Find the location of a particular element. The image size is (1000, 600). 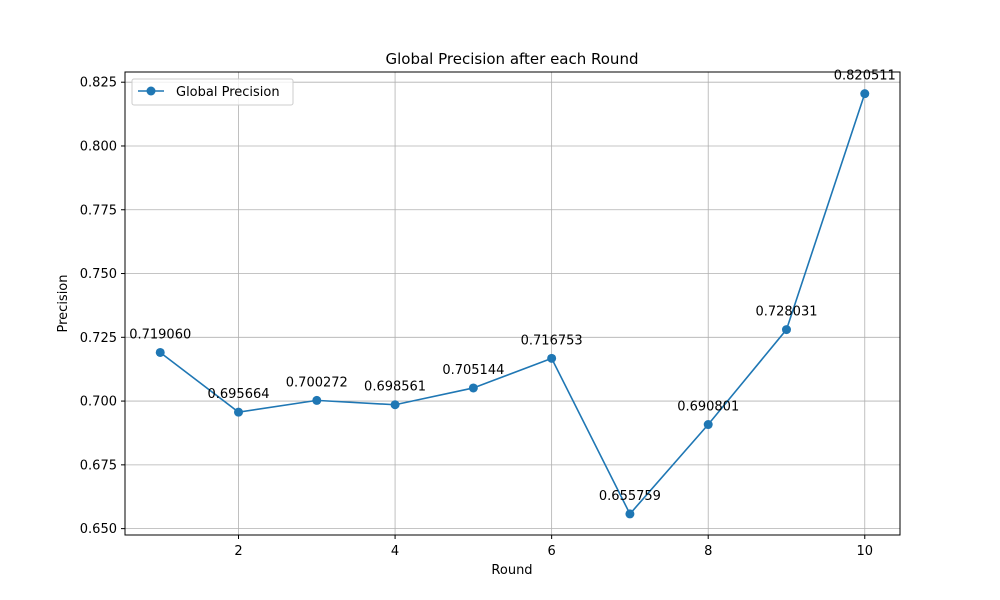

y-tick-label: 0.775 is located at coordinates (98, 210).